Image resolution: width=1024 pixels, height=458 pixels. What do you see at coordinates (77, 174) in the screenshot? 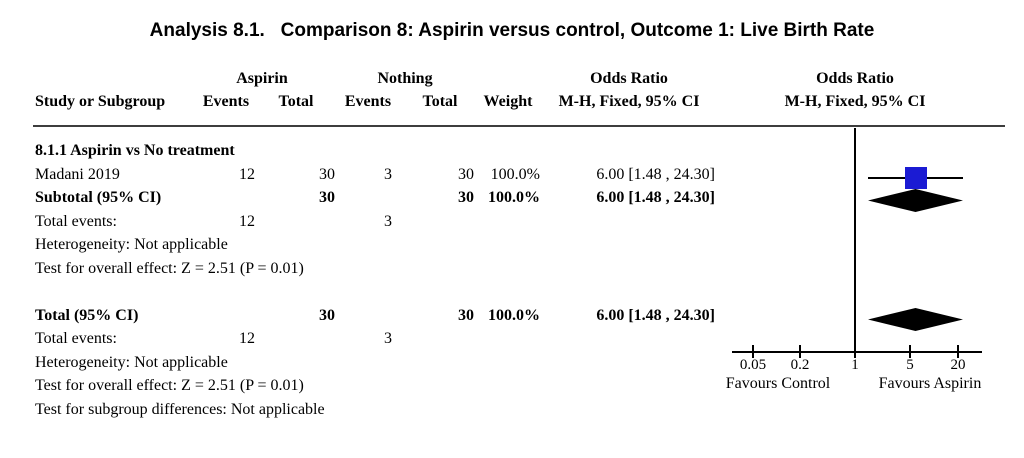
I see `study-name: Madani 2019` at bounding box center [77, 174].